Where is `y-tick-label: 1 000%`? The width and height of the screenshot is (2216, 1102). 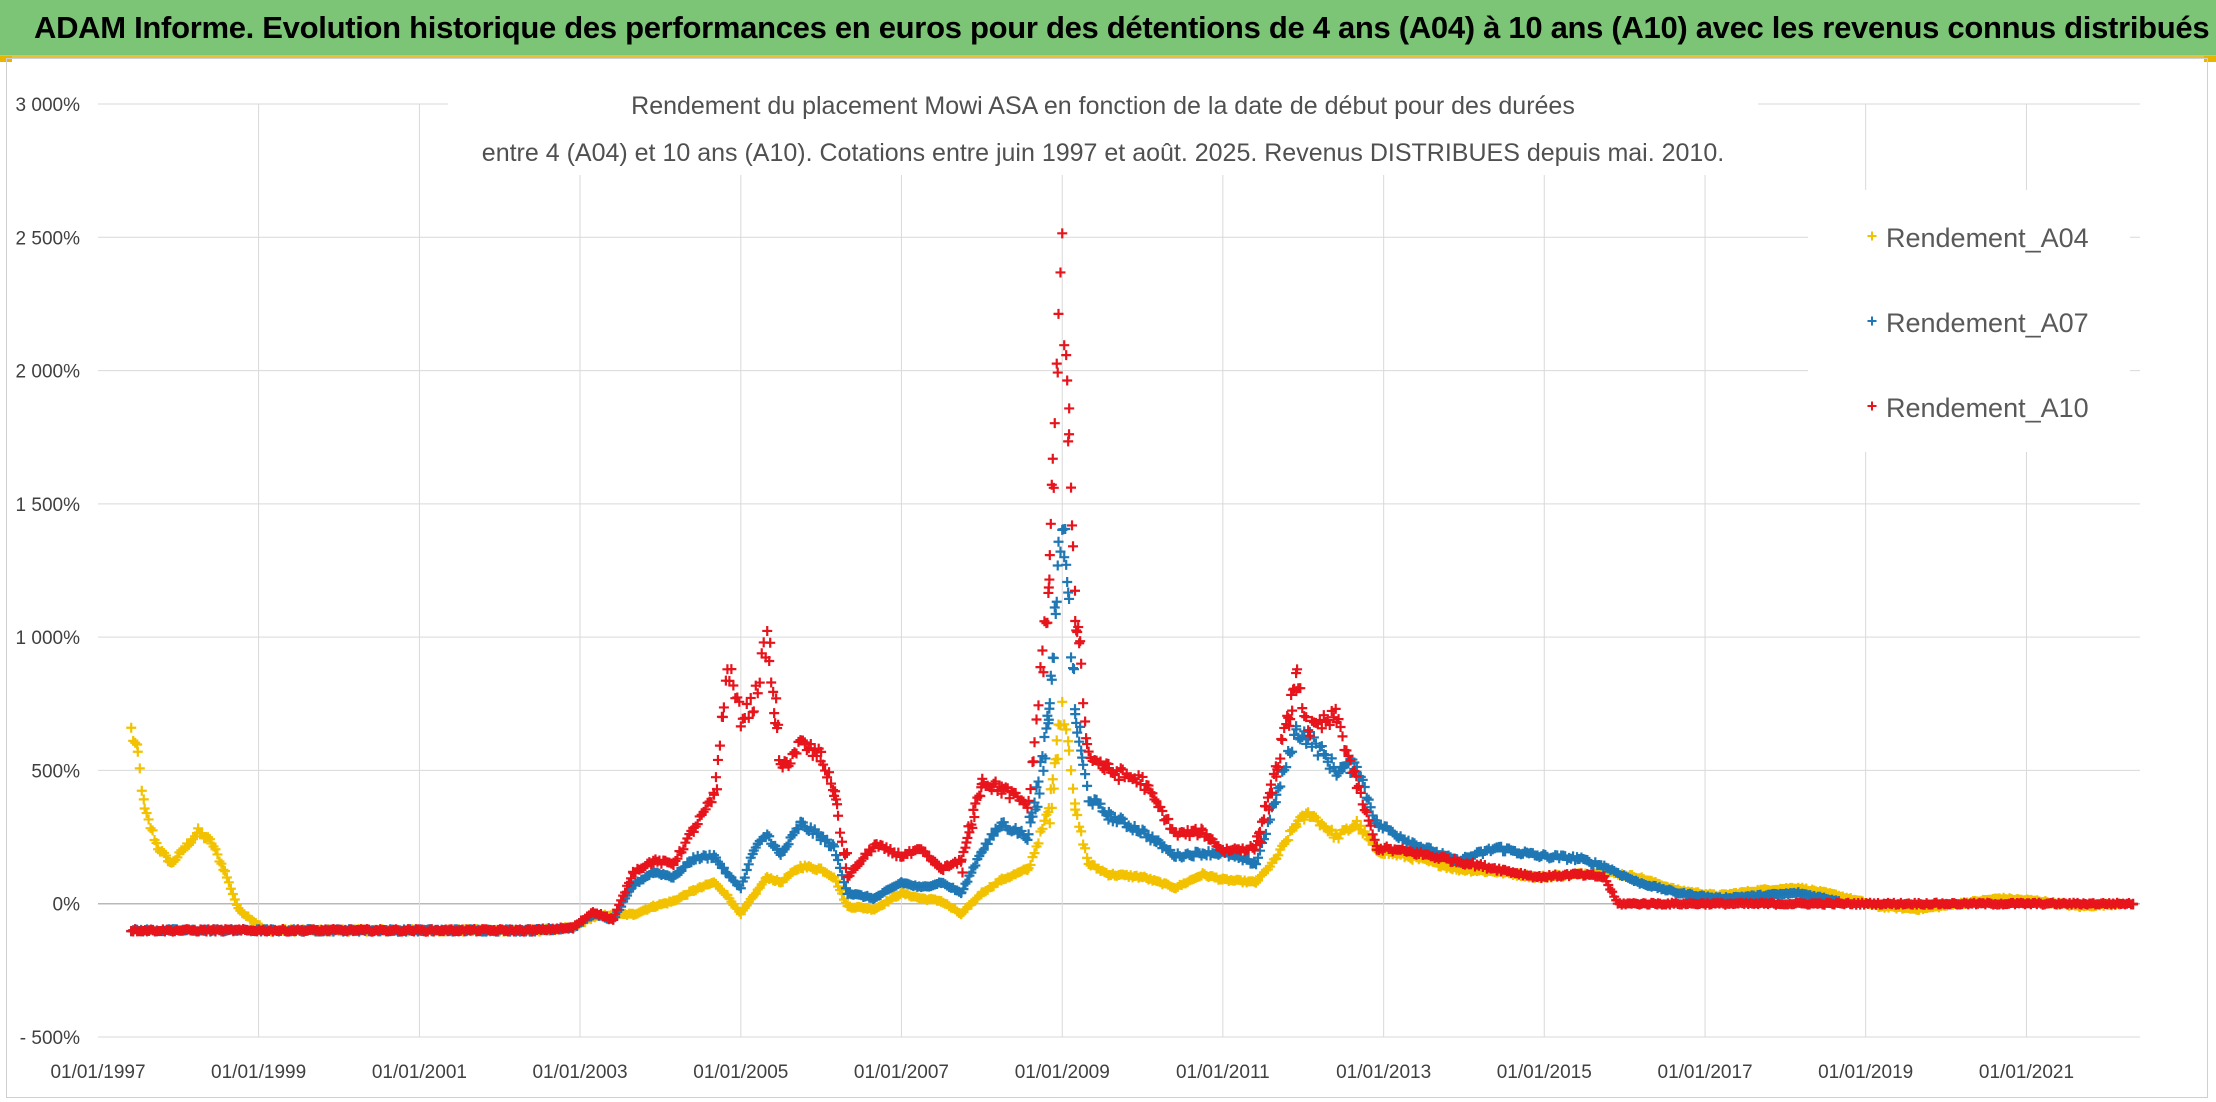 y-tick-label: 1 000% is located at coordinates (48, 638).